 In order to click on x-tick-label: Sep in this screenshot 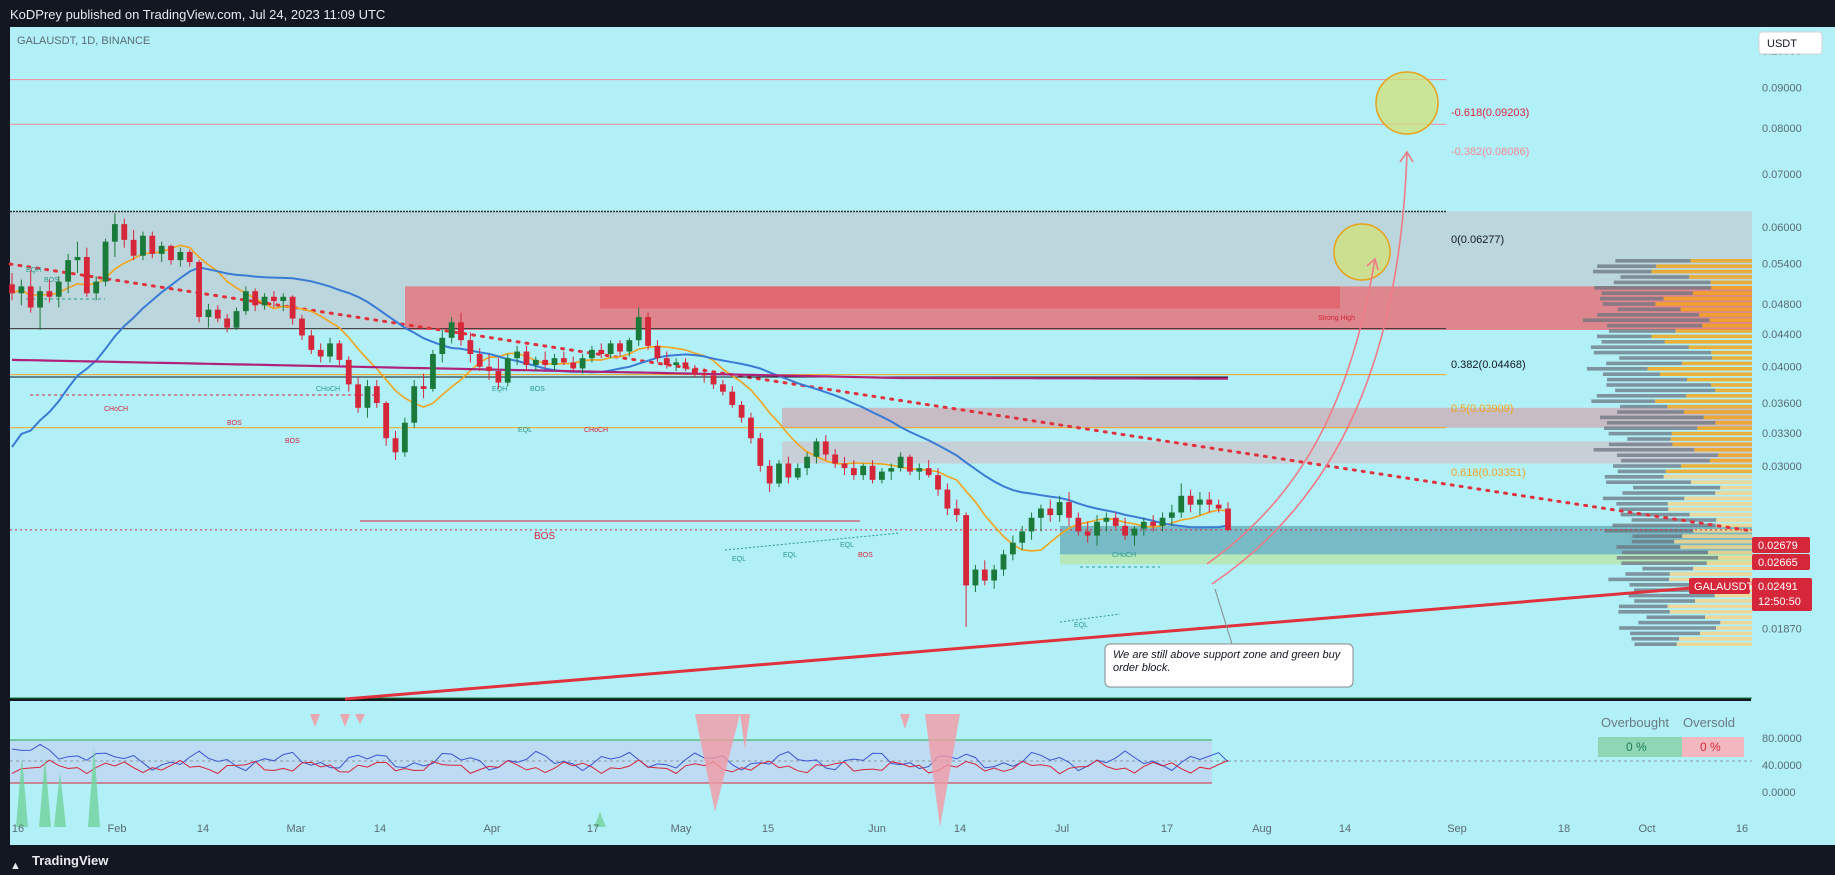, I will do `click(1457, 829)`.